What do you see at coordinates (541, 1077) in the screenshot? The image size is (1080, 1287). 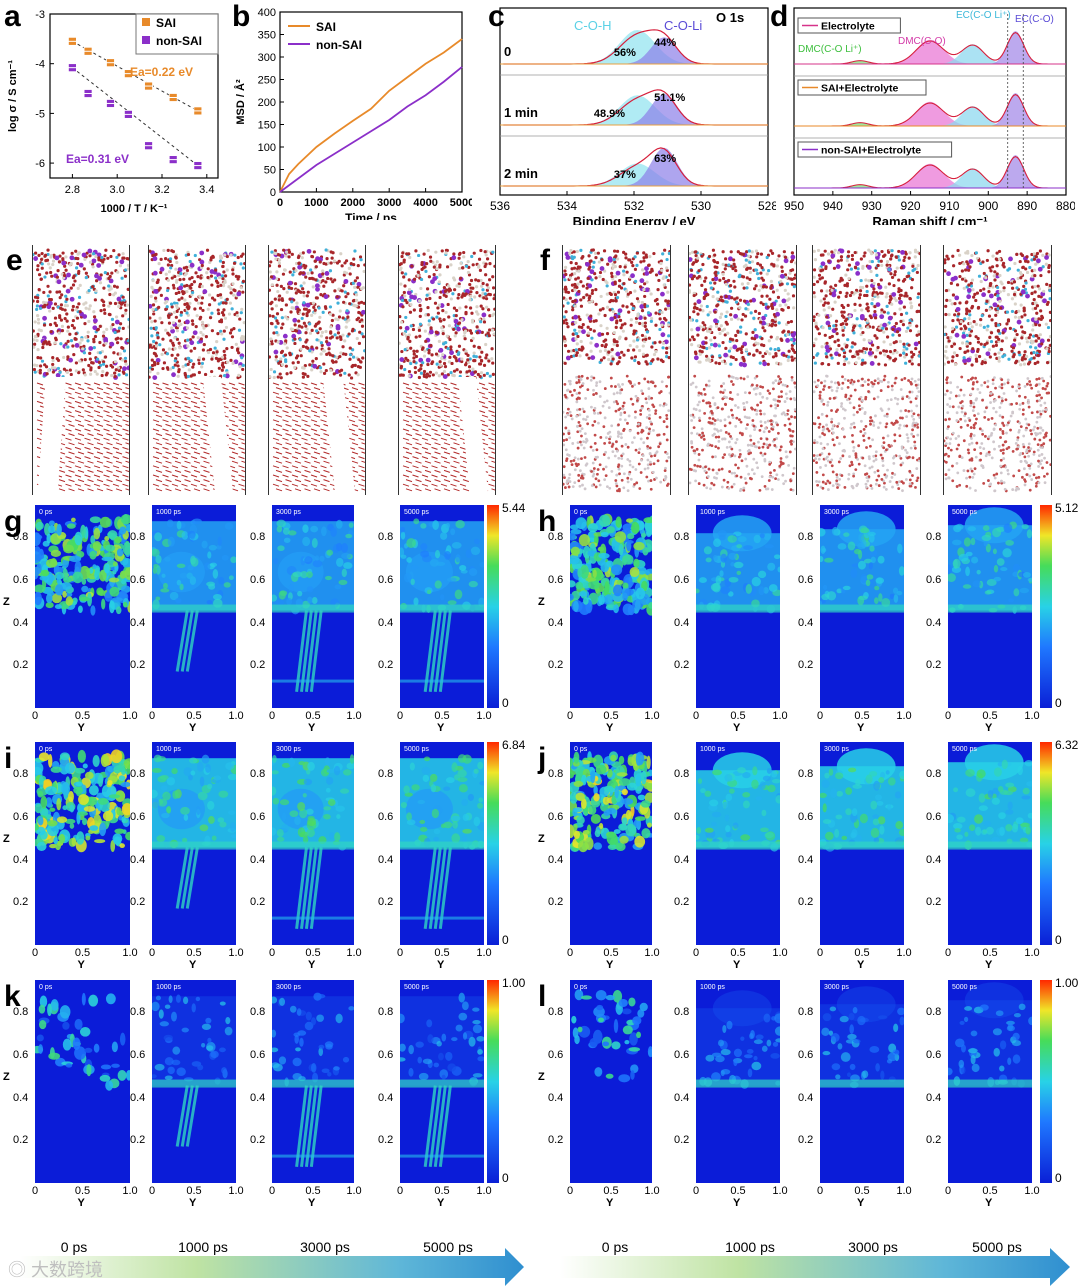 I see `heatmap-z-axis-label: Z` at bounding box center [541, 1077].